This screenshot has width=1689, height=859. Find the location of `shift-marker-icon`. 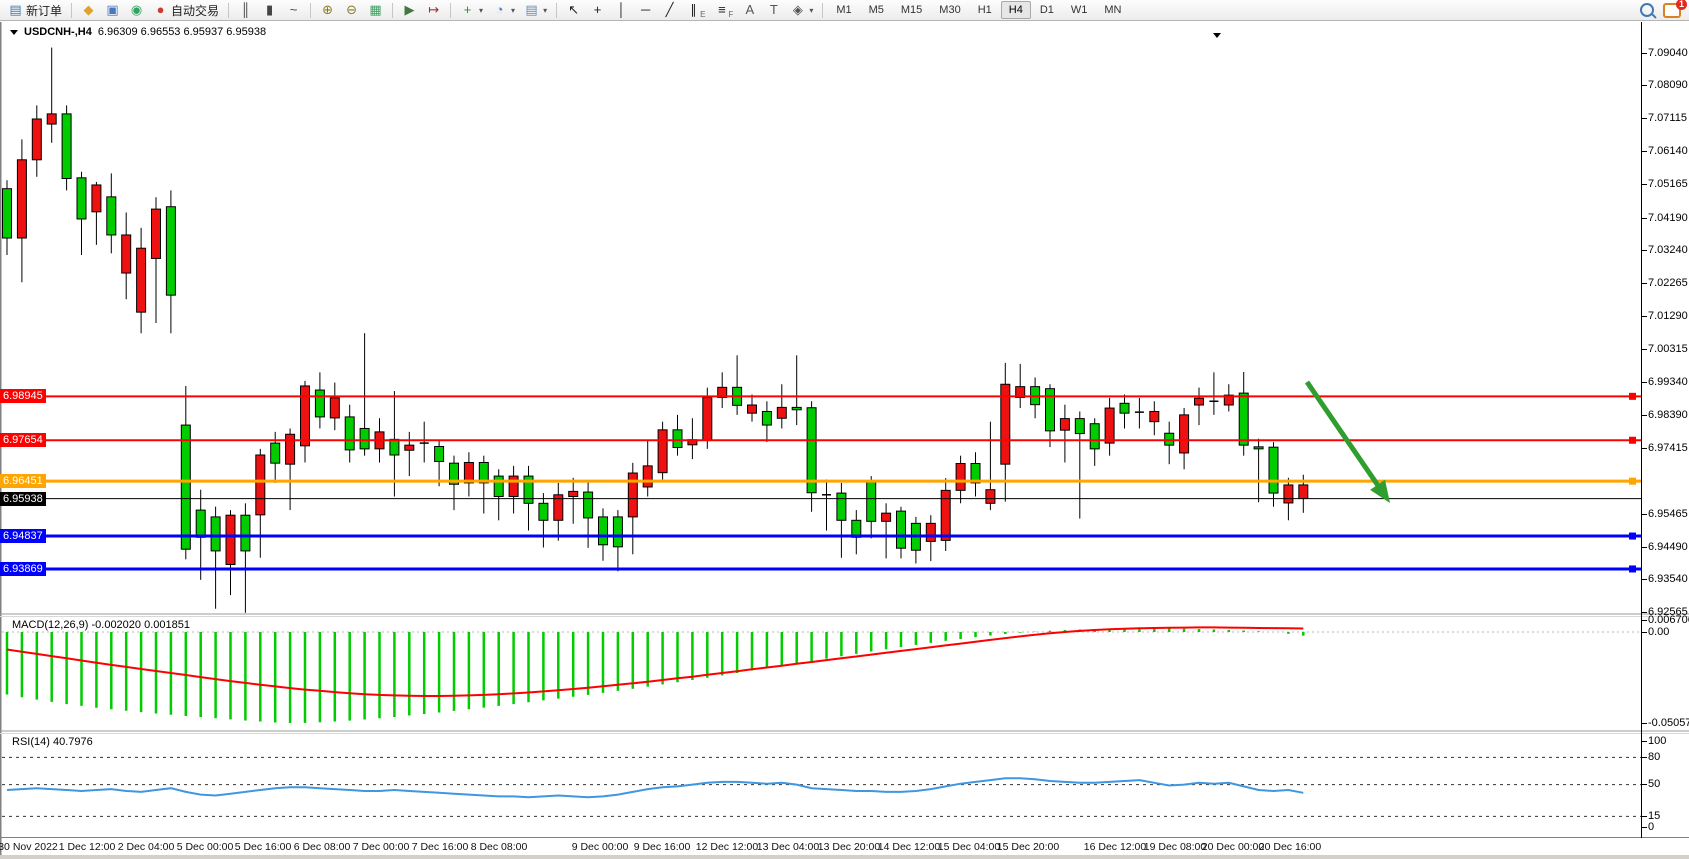

shift-marker-icon is located at coordinates (1217, 34).